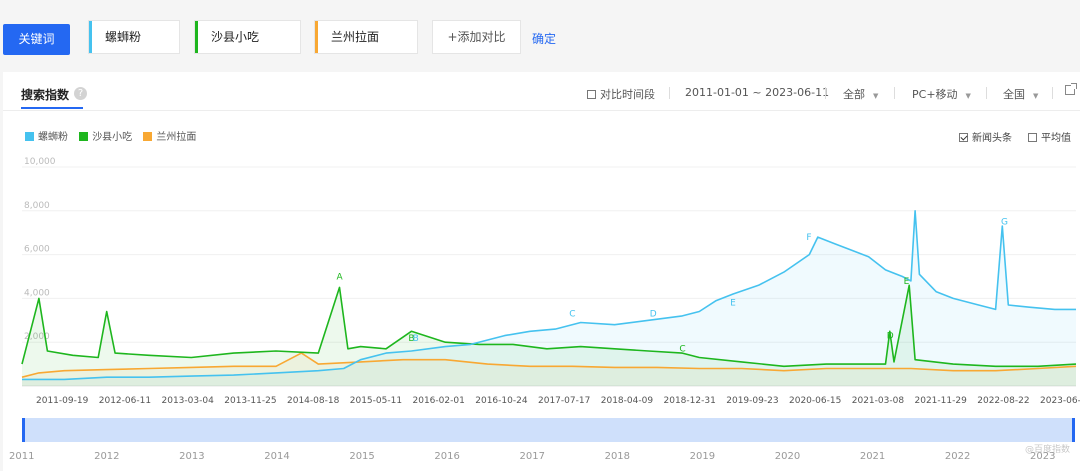 This screenshot has height=471, width=1080. Describe the element at coordinates (476, 37) in the screenshot. I see `add-compare-button: +添加对比` at that location.